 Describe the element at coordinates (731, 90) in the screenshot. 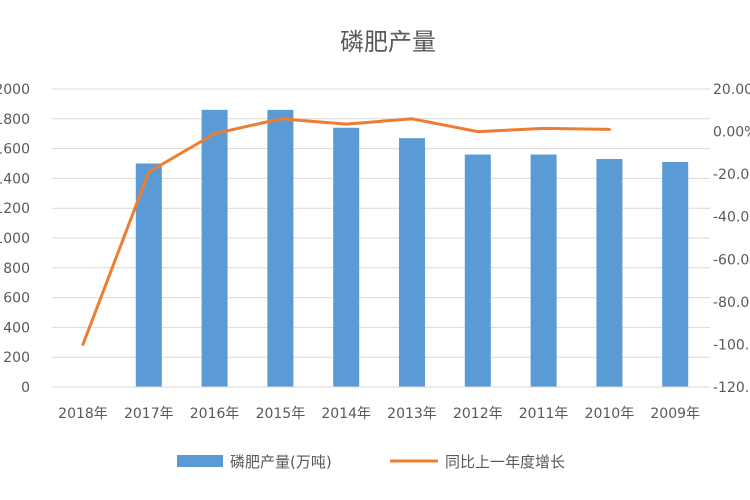

I see `right-tick-label: 20.00%` at that location.